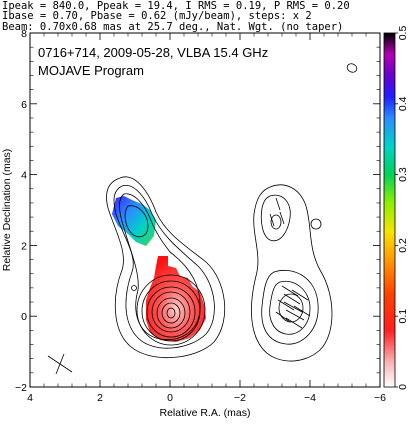 The height and width of the screenshot is (424, 409). I want to click on y-tick-label: 6, so click(24, 105).